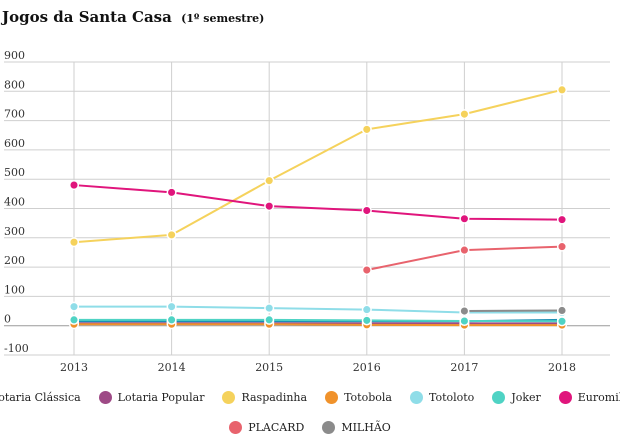 The image size is (620, 444). I want to click on legend-item: PLACARD, so click(266, 427).